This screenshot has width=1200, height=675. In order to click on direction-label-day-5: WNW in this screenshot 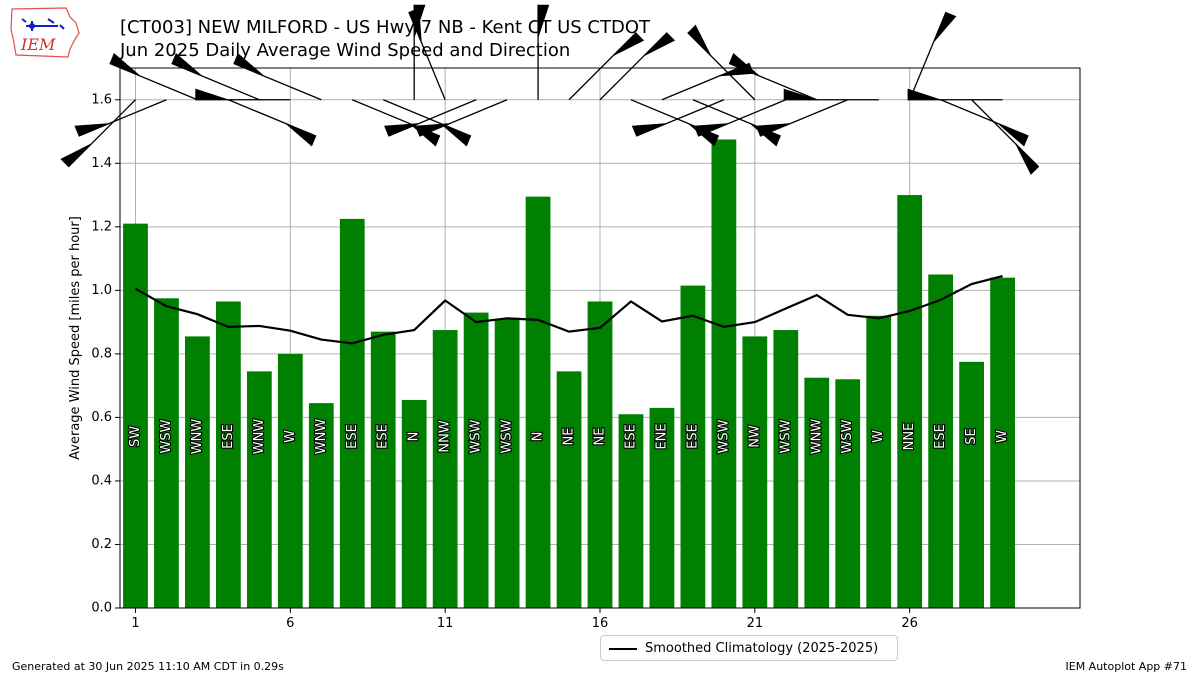, I will do `click(259, 437)`.